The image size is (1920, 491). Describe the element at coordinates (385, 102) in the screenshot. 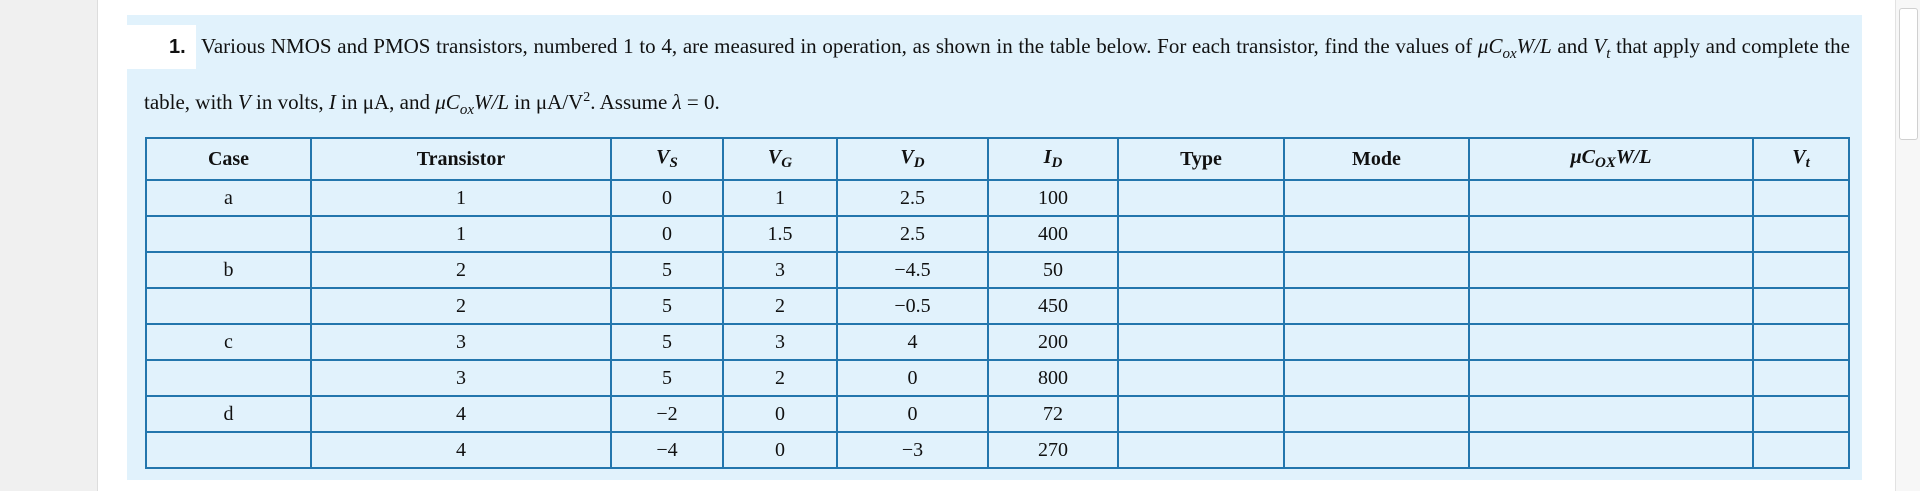

I see `text: in μA, and` at that location.